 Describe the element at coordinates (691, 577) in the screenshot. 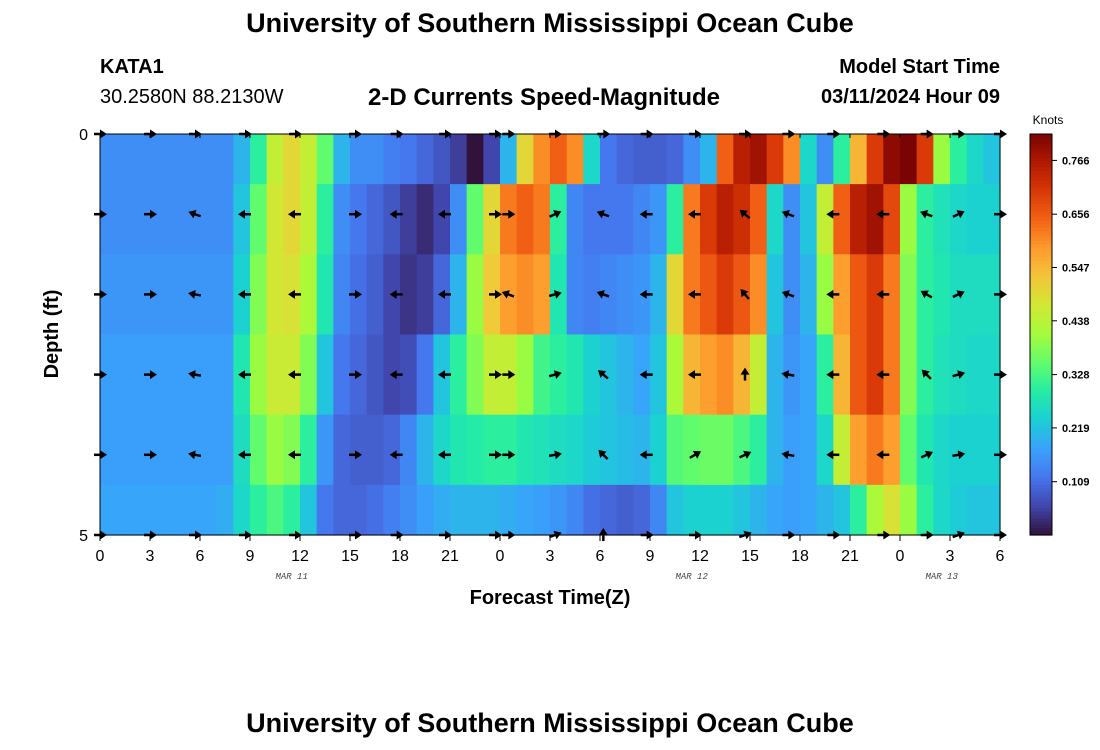

I see `date-label: MAR 12` at that location.